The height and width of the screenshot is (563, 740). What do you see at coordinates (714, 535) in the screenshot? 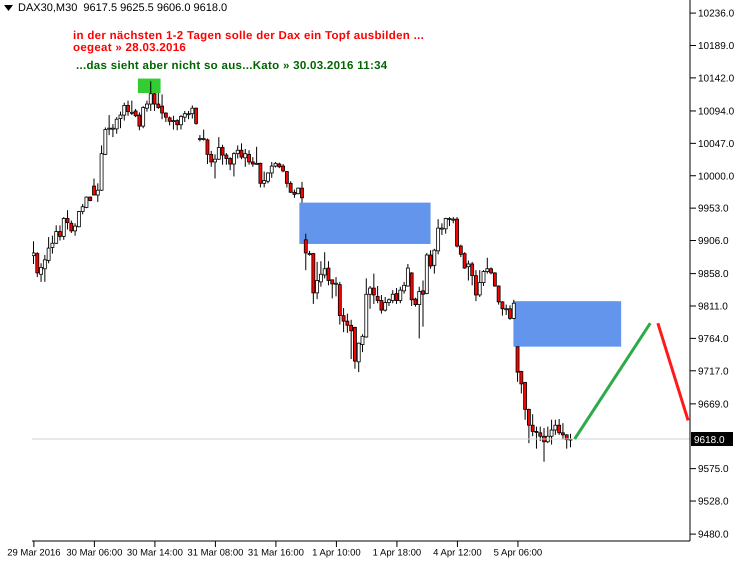
I see `y-tick-label: 9480.0` at bounding box center [714, 535].